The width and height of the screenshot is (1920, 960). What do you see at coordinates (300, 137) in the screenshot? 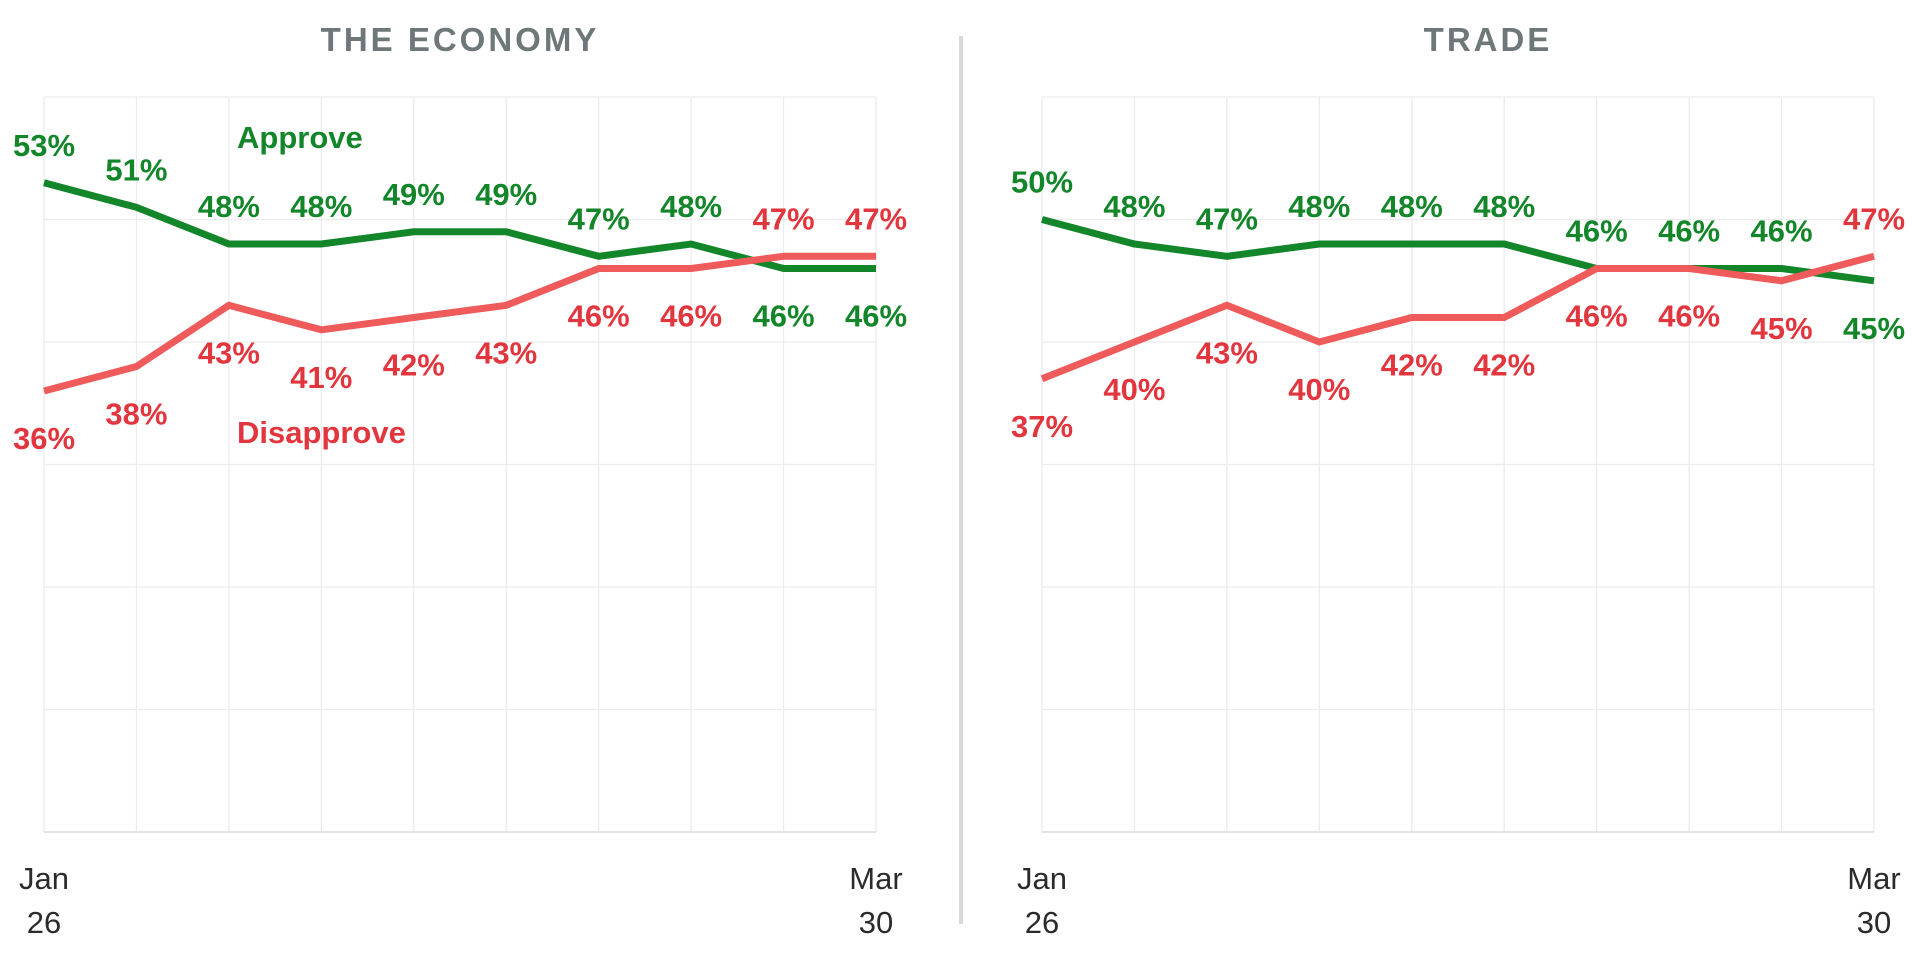
I see `legend-label-approve: Approve` at bounding box center [300, 137].